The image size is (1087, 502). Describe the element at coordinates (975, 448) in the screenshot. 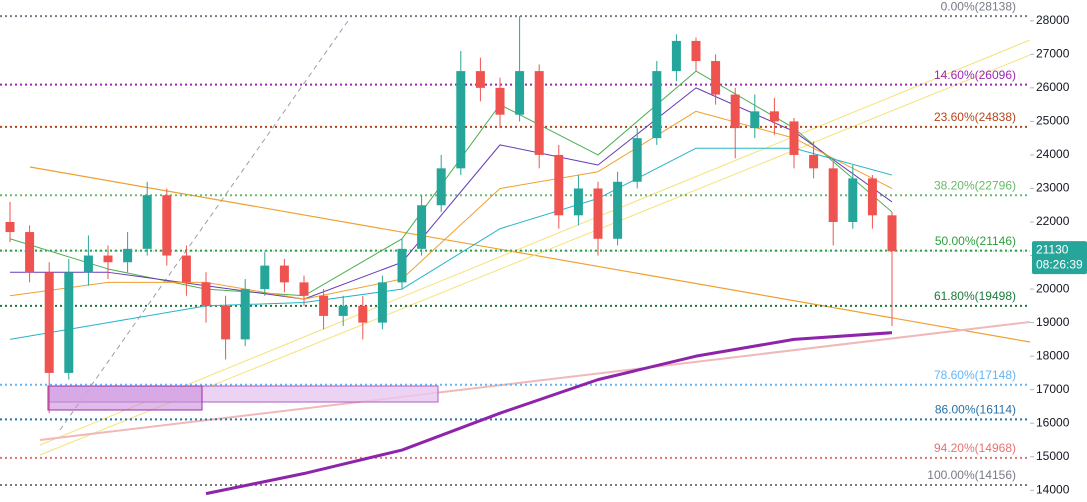

I see `fib-label: 94.20%(14968)` at that location.